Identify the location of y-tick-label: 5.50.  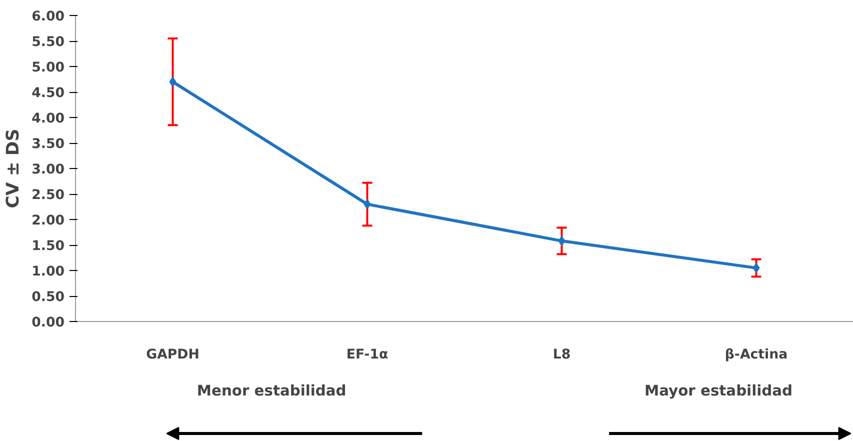
(48, 42).